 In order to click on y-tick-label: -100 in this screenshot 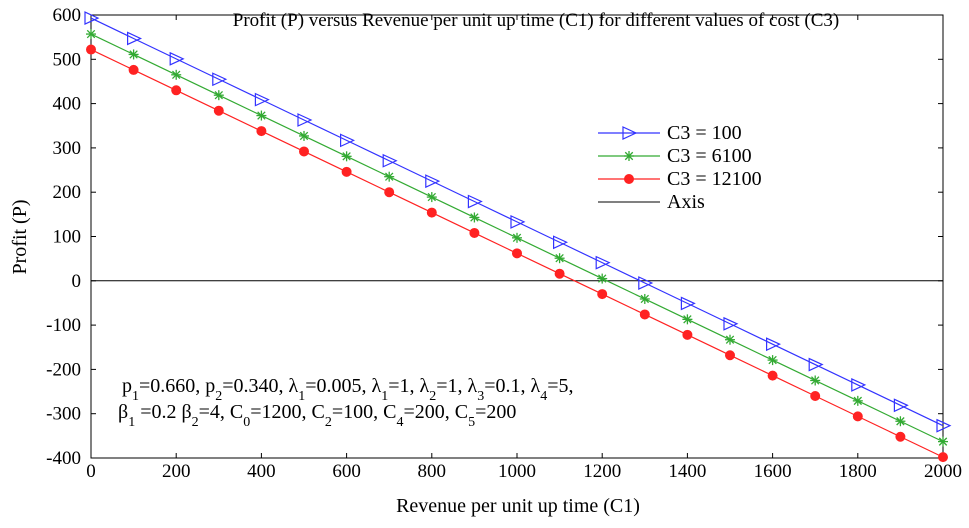, I will do `click(63, 325)`.